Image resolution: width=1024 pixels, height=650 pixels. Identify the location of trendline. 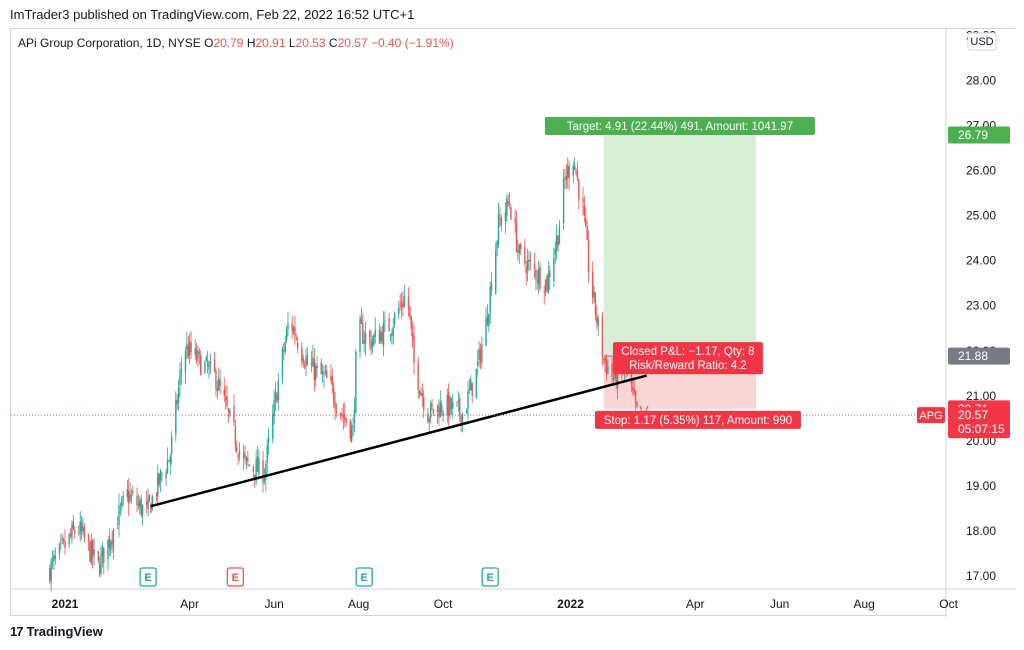
(399, 441).